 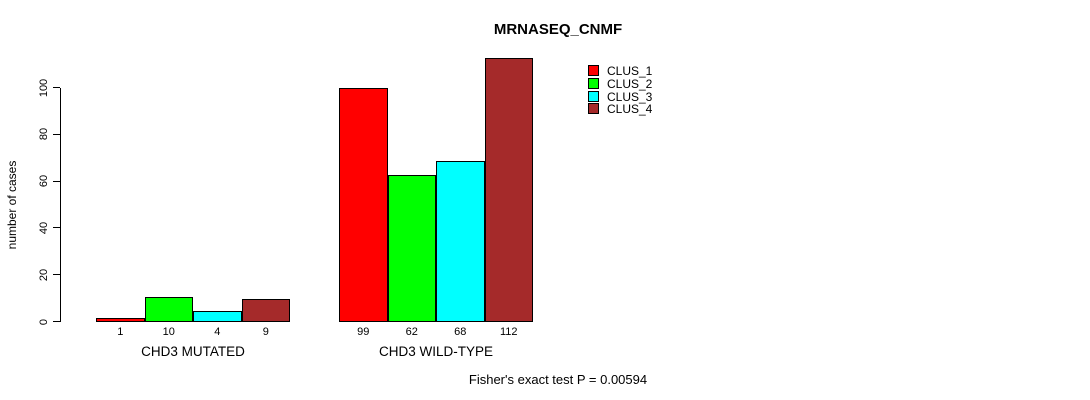 What do you see at coordinates (558, 29) in the screenshot?
I see `chart-title: MRNASEQ_CNMF` at bounding box center [558, 29].